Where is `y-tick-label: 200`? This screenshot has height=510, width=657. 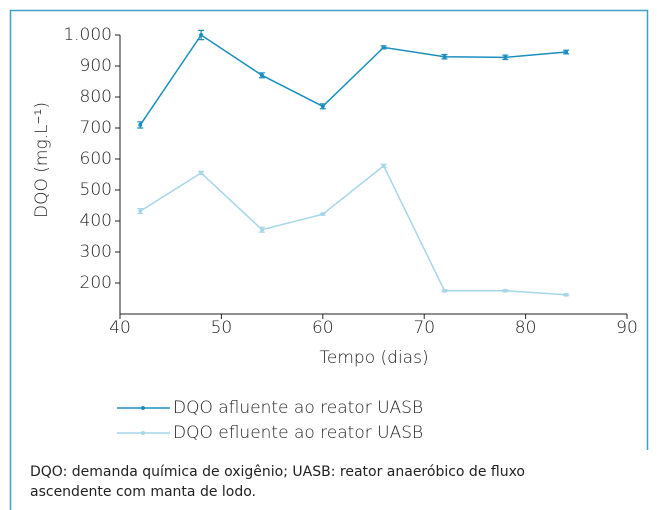 y-tick-label: 200 is located at coordinates (96, 283).